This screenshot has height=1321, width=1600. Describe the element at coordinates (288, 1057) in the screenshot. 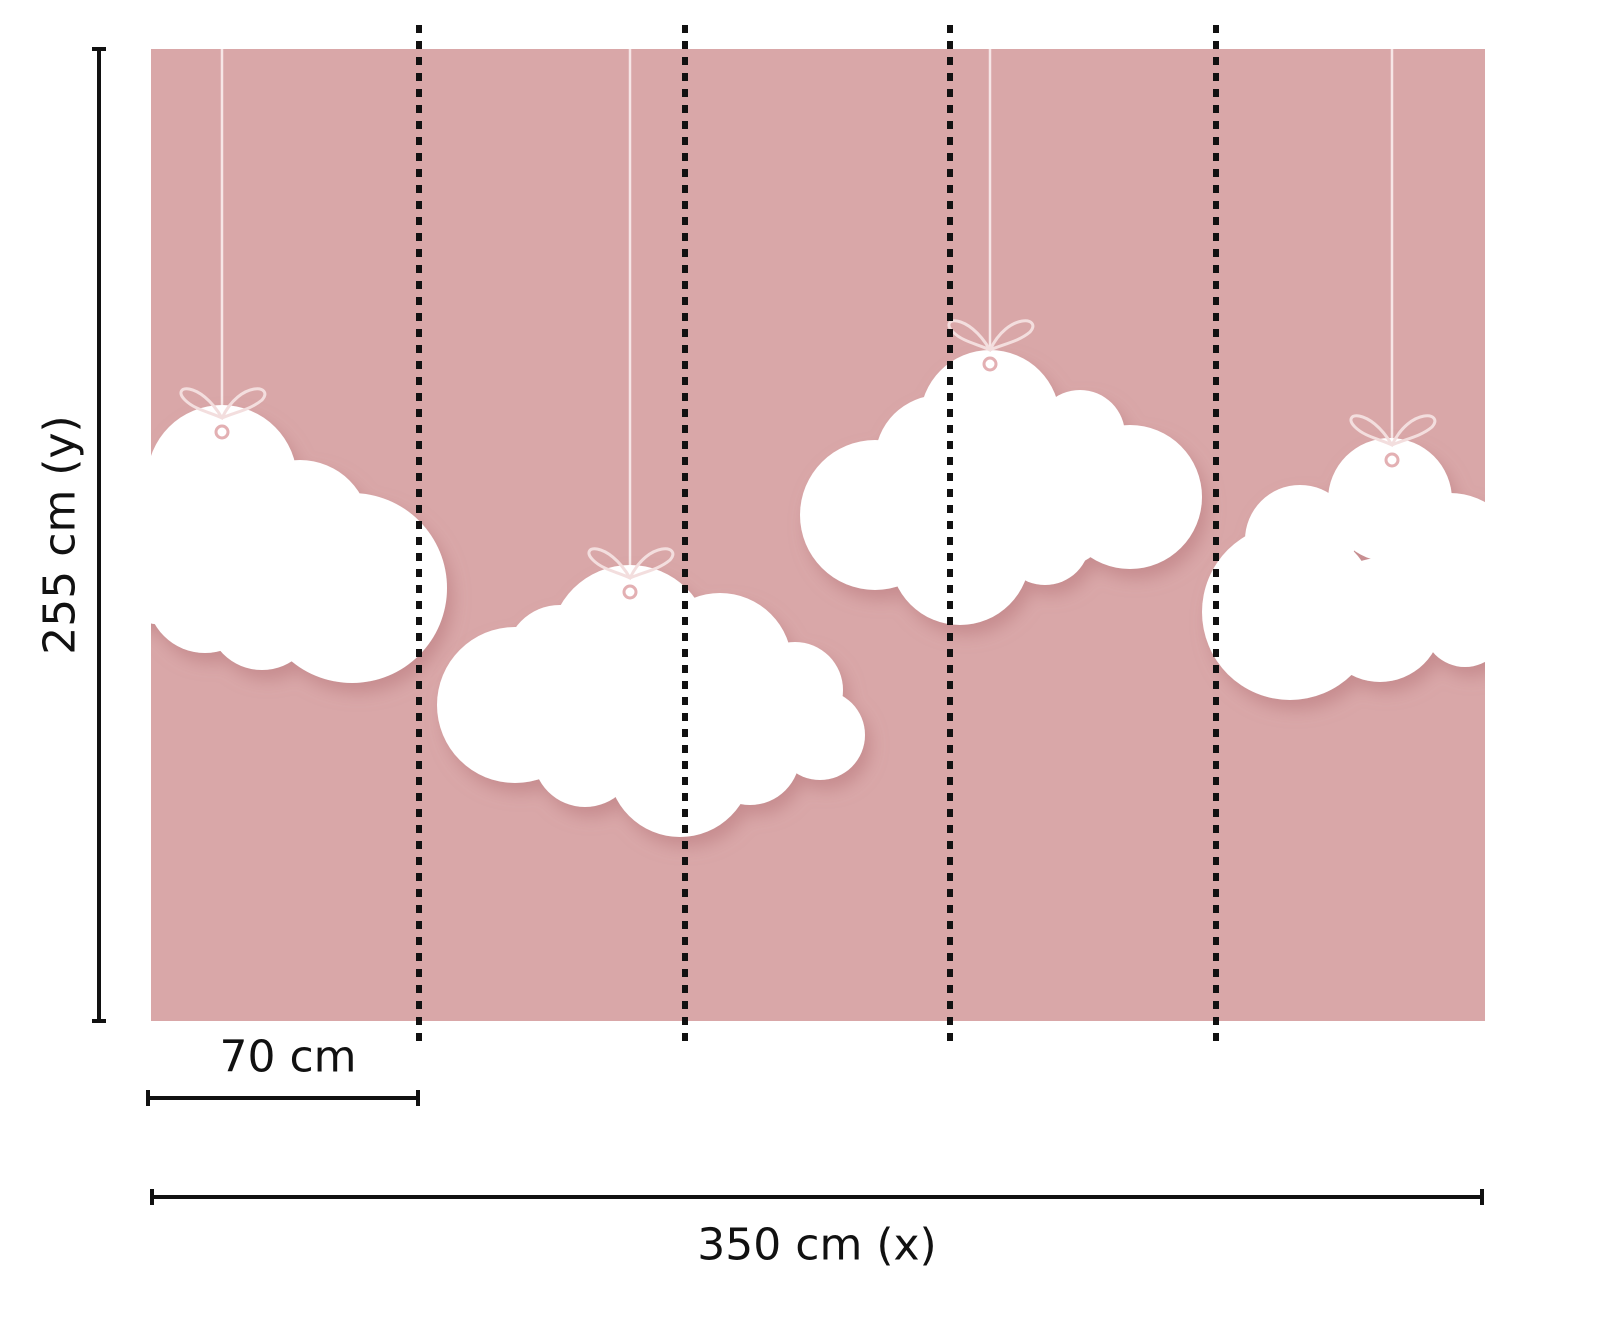

I see `panel-width-label: 70 cm` at that location.